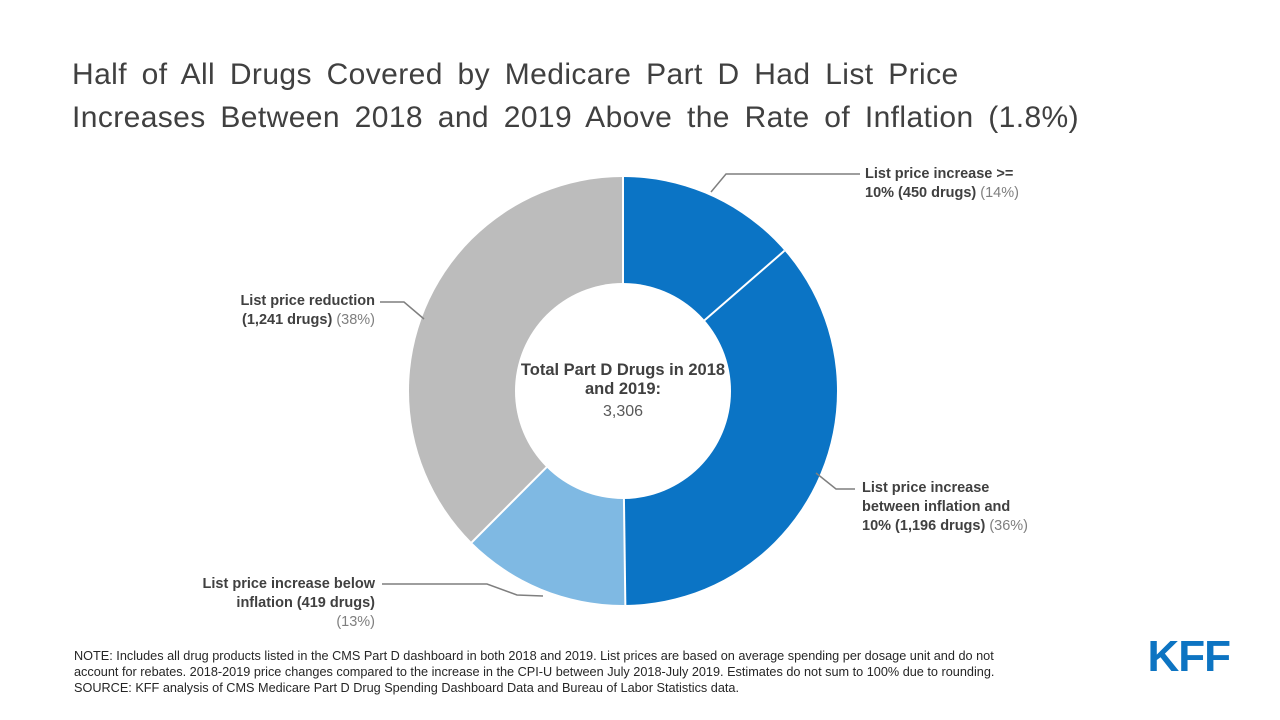 The height and width of the screenshot is (720, 1280). Describe the element at coordinates (1189, 656) in the screenshot. I see `kff-logo: KFF` at that location.